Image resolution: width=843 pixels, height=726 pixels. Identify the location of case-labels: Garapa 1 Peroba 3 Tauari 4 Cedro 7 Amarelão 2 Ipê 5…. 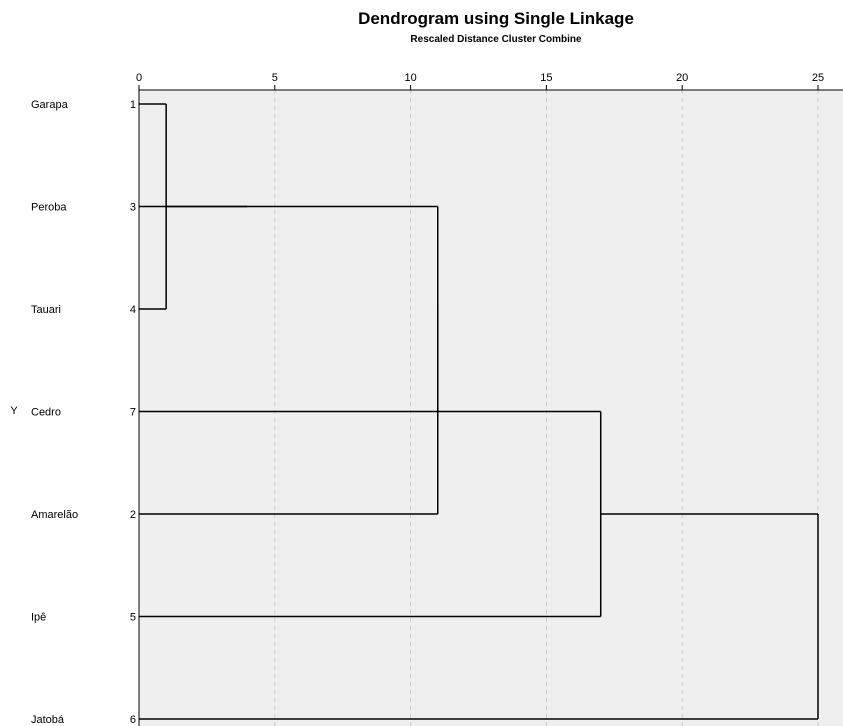
(83, 412).